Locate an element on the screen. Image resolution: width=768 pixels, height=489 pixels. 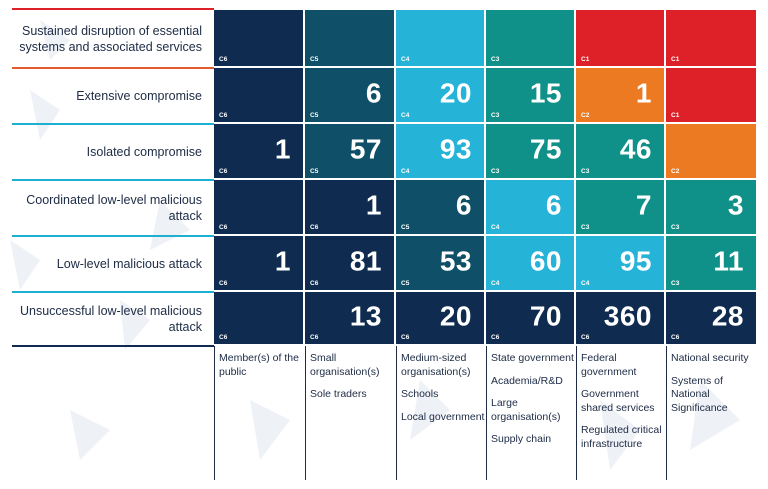
cell-value: 28 is located at coordinates (727, 316).